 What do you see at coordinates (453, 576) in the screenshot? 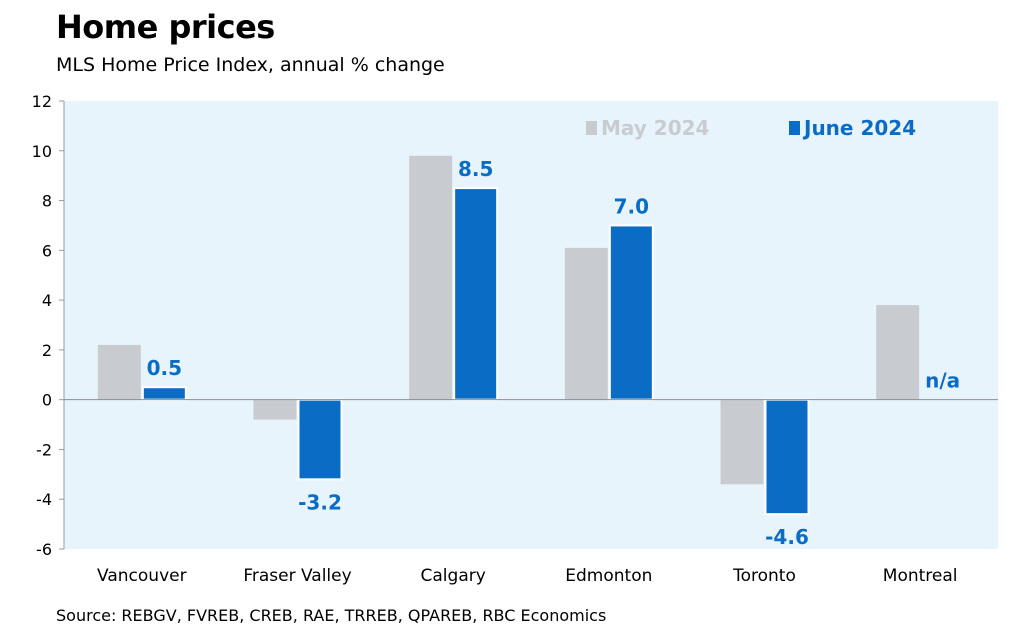
I see `x-category-label: Calgary` at bounding box center [453, 576].